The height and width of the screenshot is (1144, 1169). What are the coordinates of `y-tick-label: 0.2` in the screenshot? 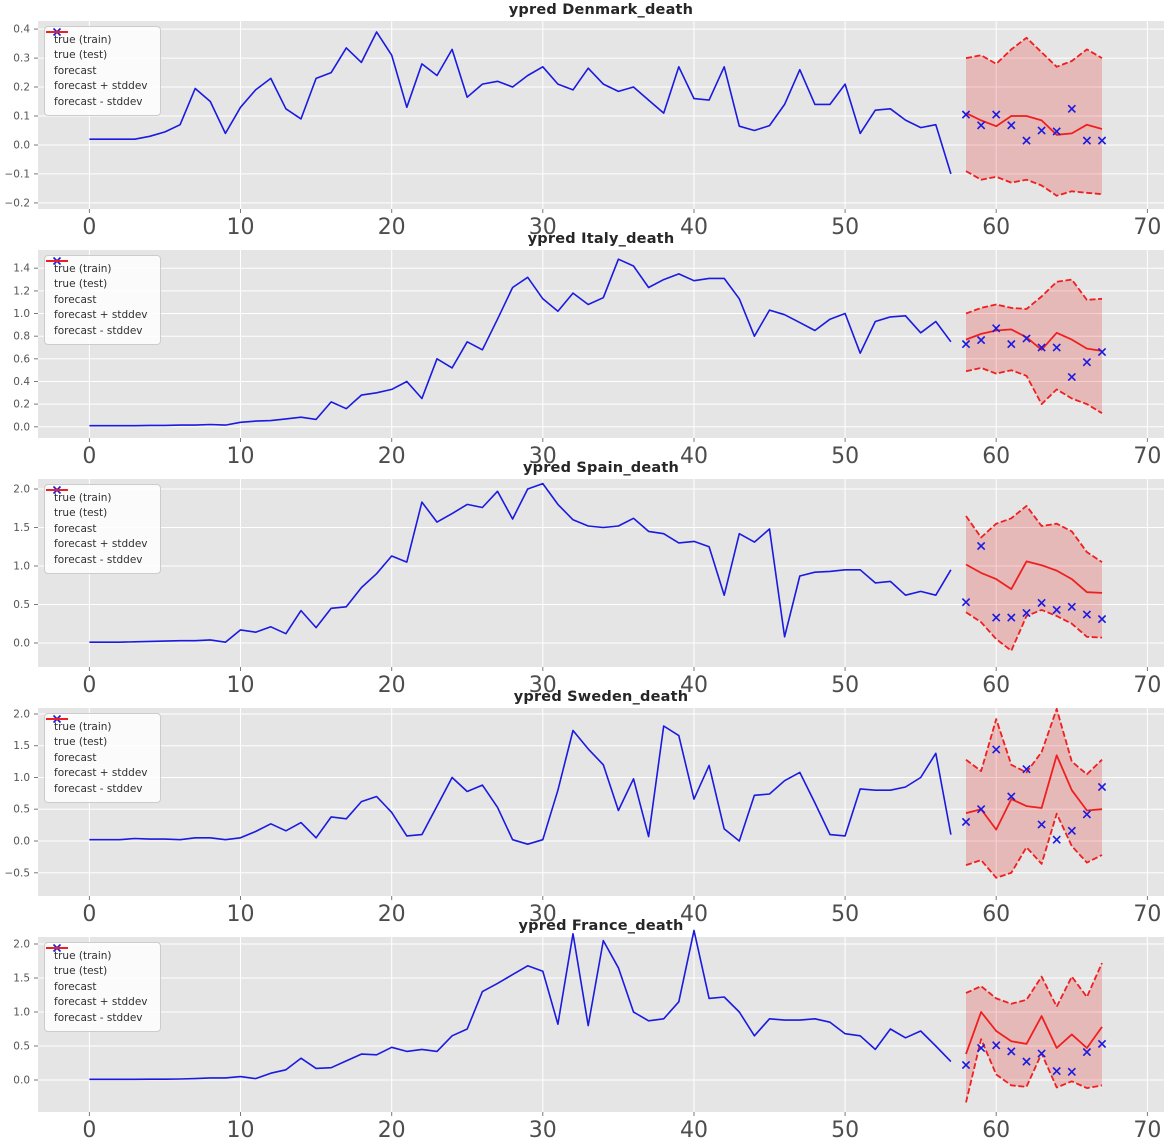 It's located at (21, 405).